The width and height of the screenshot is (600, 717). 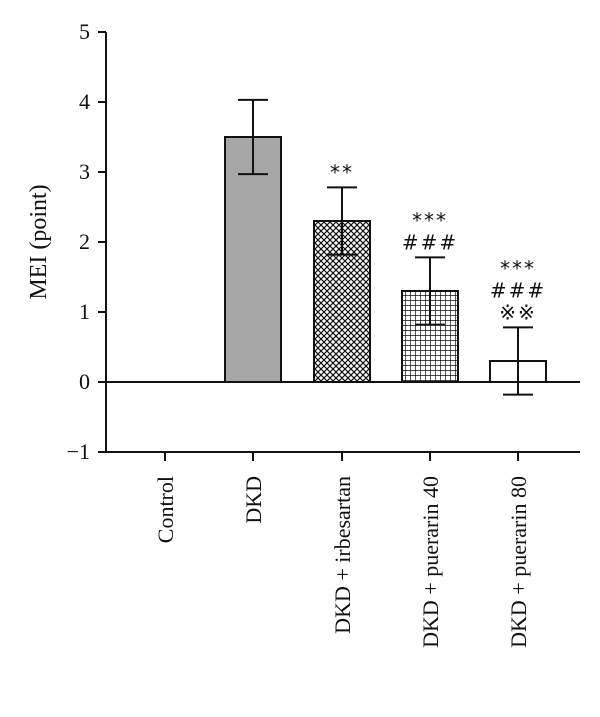 What do you see at coordinates (84, 241) in the screenshot?
I see `y-tick-label: 2` at bounding box center [84, 241].